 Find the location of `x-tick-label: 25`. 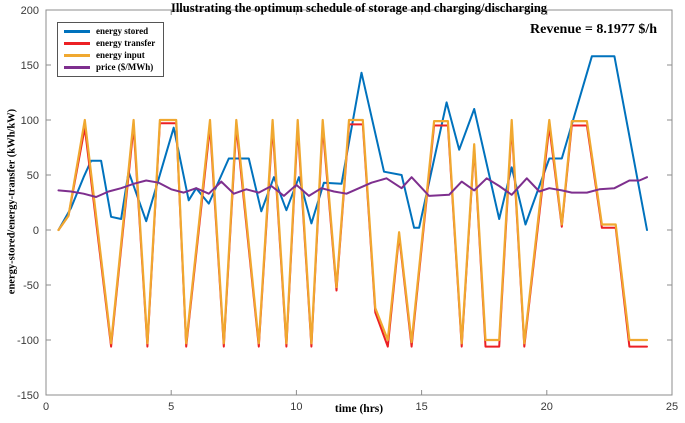

x-tick-label: 25 is located at coordinates (672, 407).